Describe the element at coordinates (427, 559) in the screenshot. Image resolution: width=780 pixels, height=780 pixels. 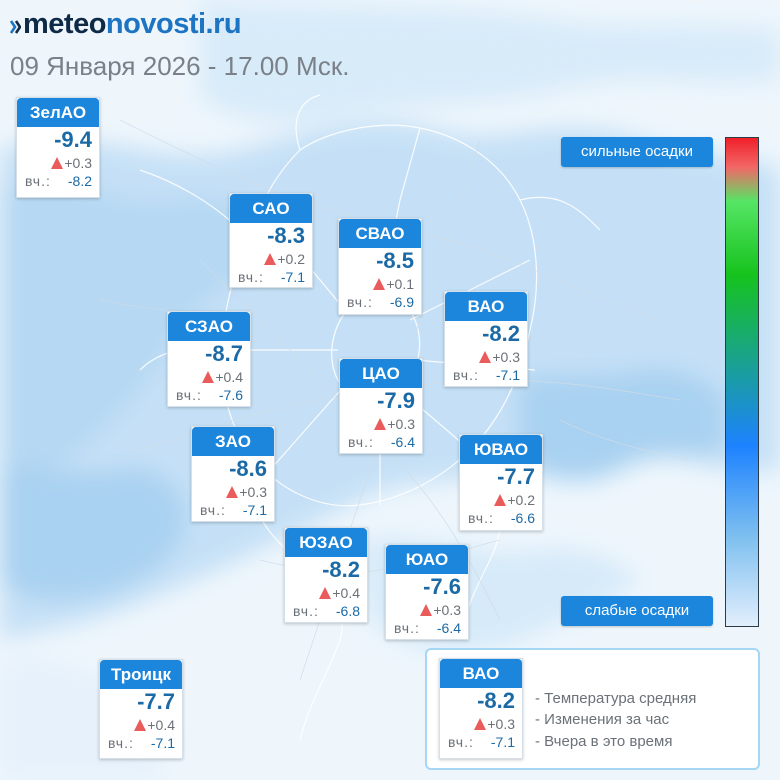
I see `district-name: ЮАО` at that location.